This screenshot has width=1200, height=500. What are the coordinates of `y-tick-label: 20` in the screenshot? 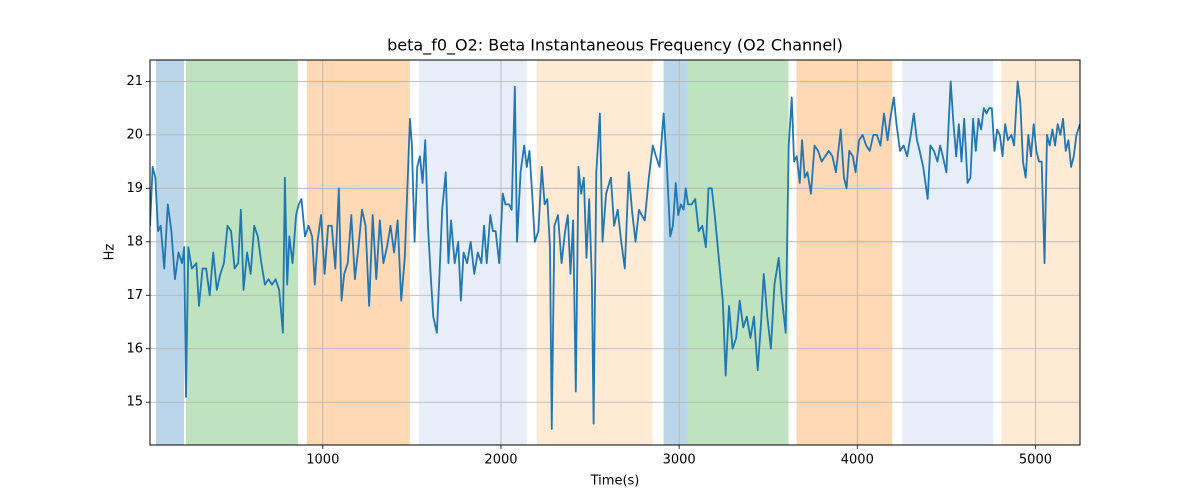 It's located at (134, 134).